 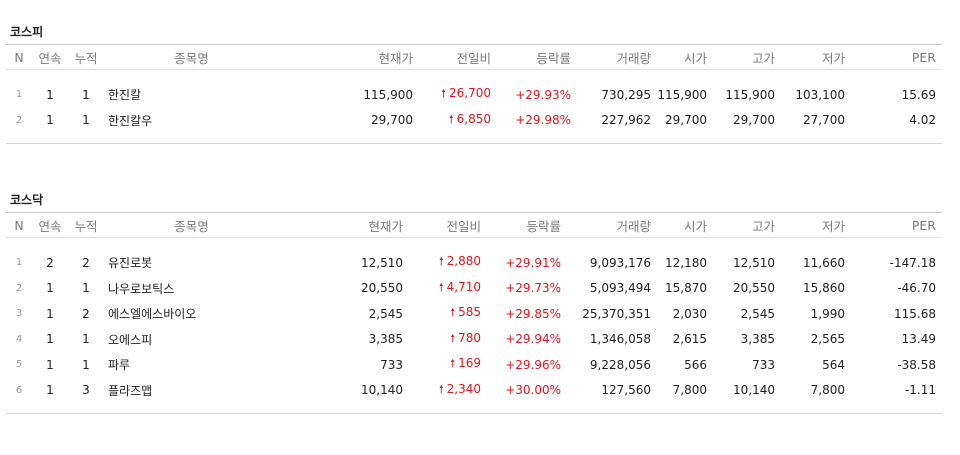 I want to click on open-cell: 15,870, so click(x=686, y=288).